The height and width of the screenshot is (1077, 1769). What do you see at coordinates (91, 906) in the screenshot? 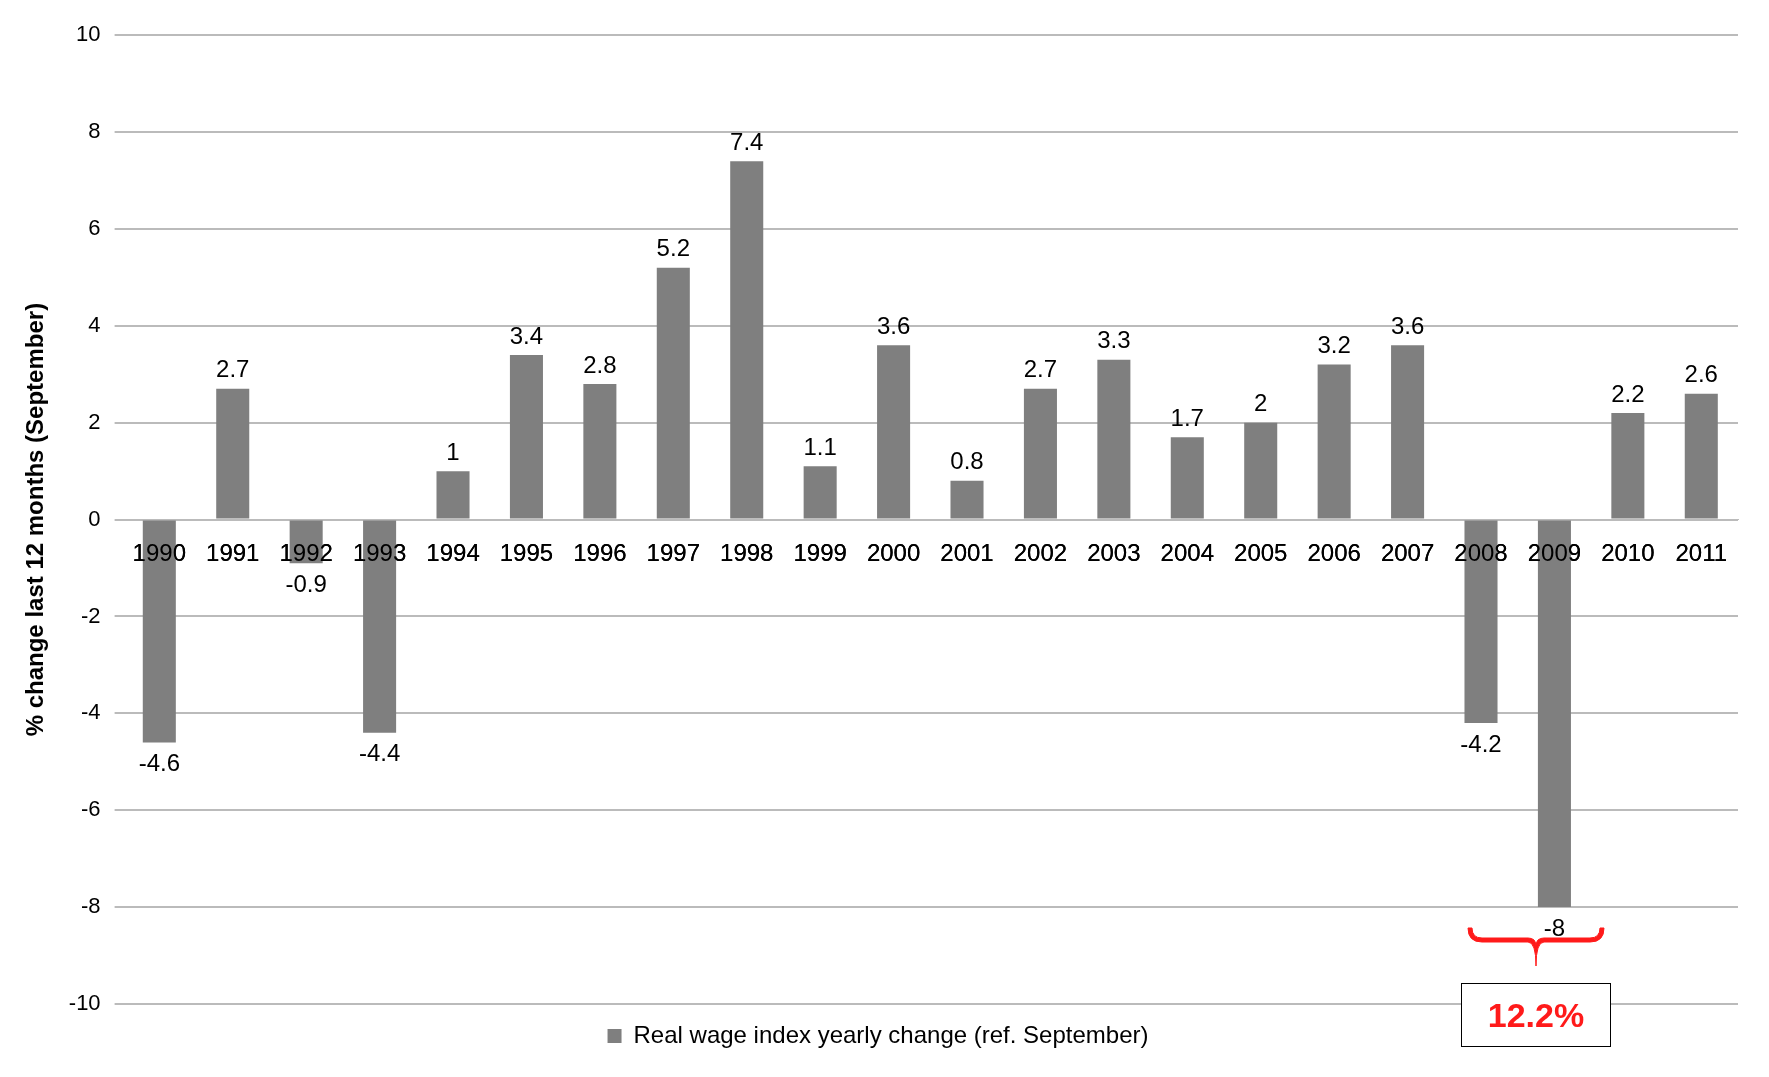
I see `y-tick-label: -8` at bounding box center [91, 906].